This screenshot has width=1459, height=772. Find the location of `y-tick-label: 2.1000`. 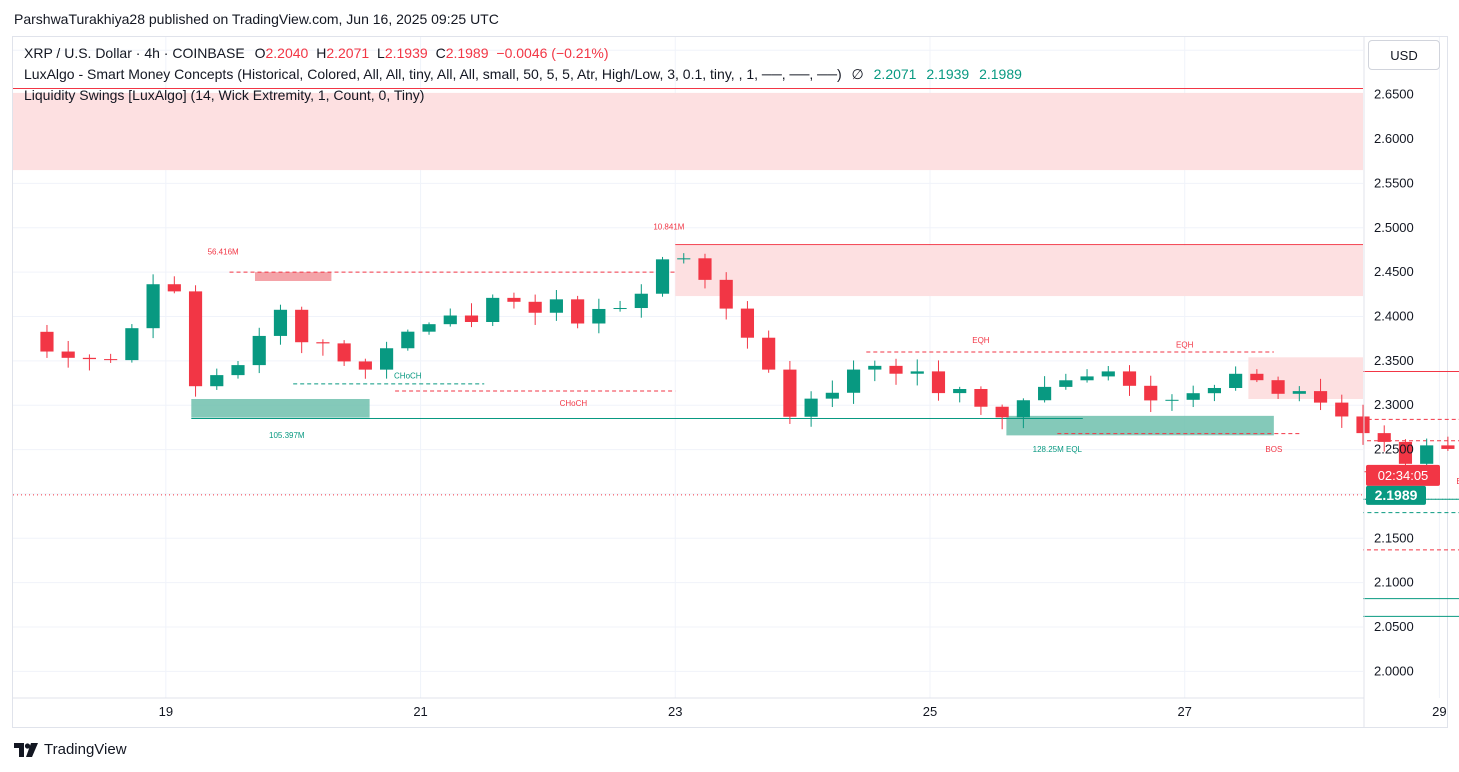

y-tick-label: 2.1000 is located at coordinates (1394, 582).